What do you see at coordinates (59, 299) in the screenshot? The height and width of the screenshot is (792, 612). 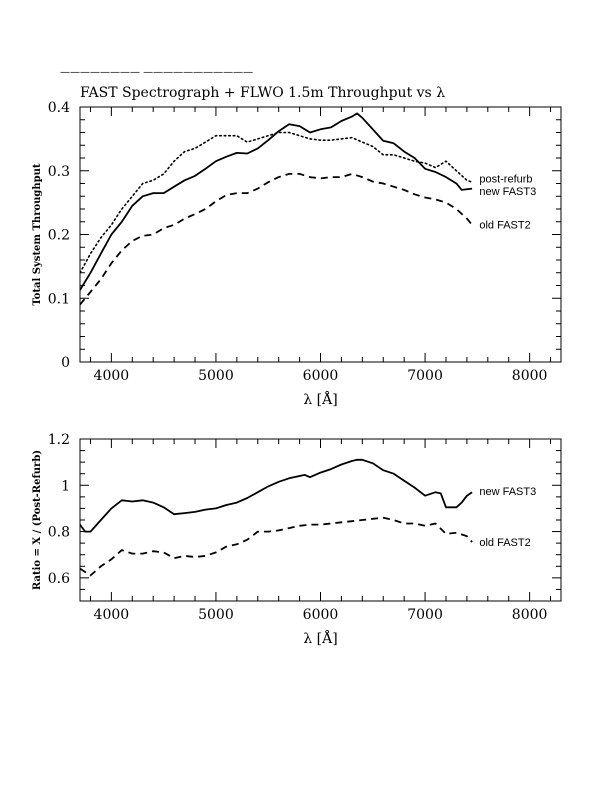 I see `top-y-tick-label: 0.1` at bounding box center [59, 299].